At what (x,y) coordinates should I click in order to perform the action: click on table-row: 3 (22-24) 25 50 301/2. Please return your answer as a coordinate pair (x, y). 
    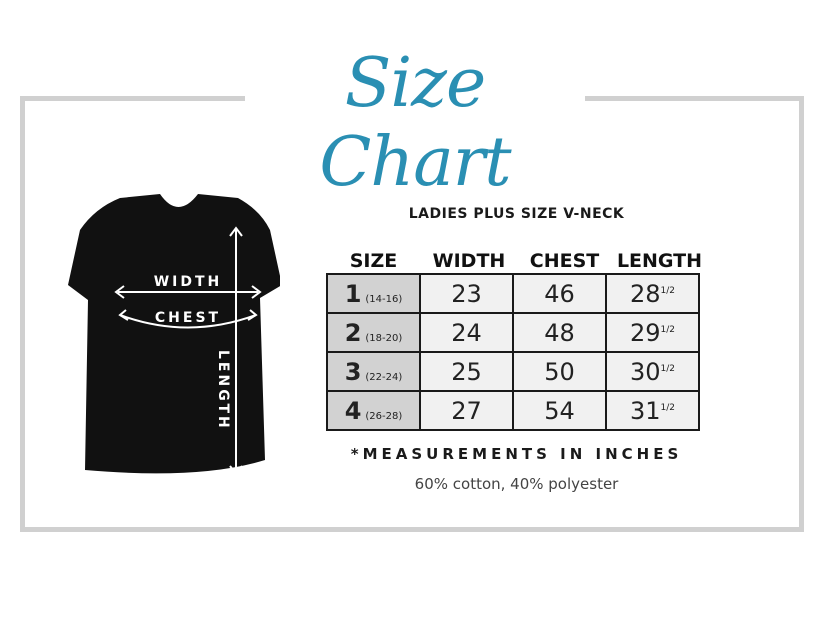
    Looking at the image, I should click on (513, 371).